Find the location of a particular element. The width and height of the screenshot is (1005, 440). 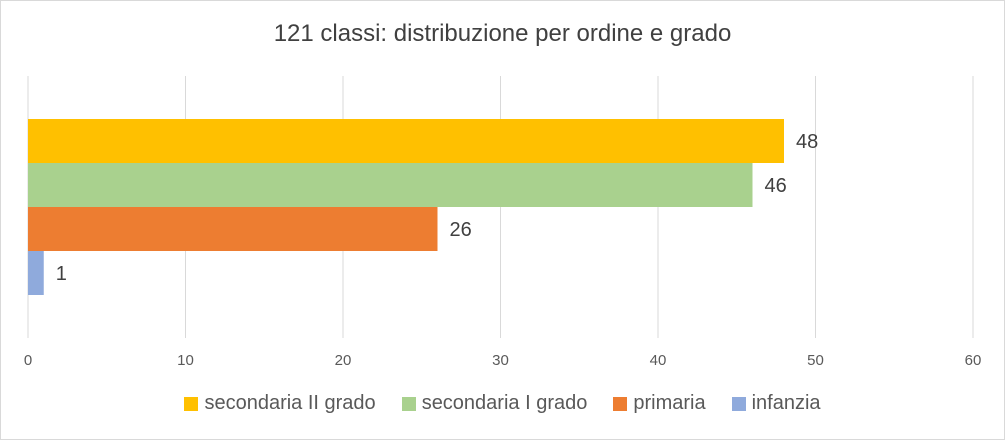

legend-label: primaria is located at coordinates (669, 403).